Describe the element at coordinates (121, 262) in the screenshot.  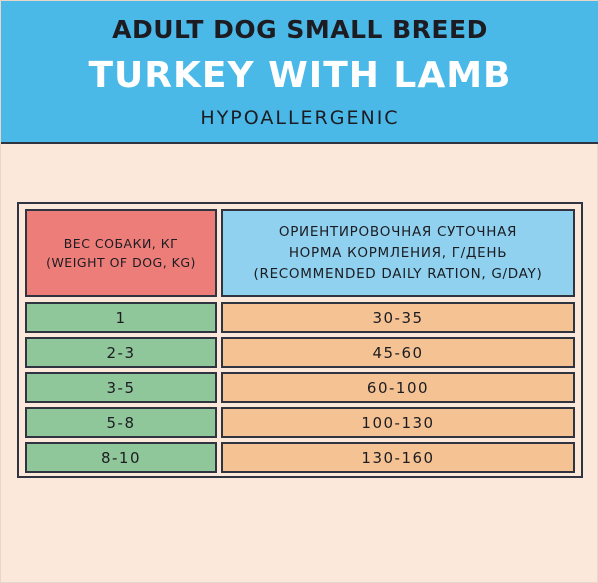
I see `weight-header-en: (WEIGHT OF DOG, KG)` at that location.